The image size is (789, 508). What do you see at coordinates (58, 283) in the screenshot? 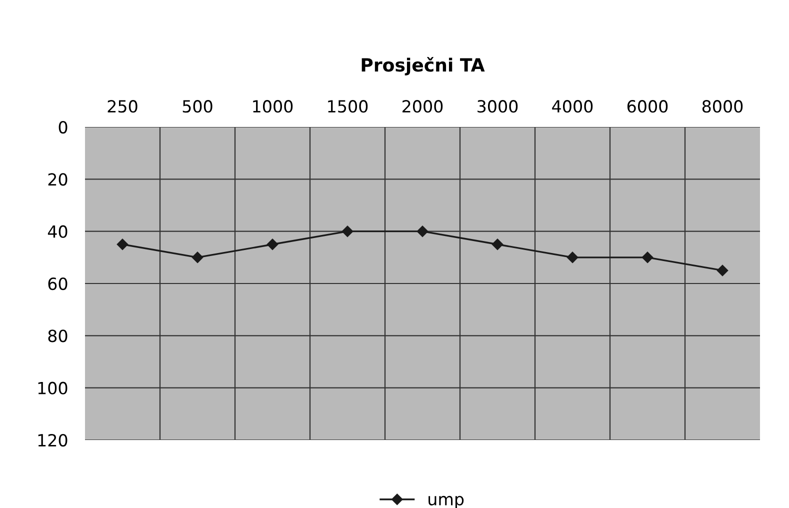
I see `y-tick-label: 60` at bounding box center [58, 283].